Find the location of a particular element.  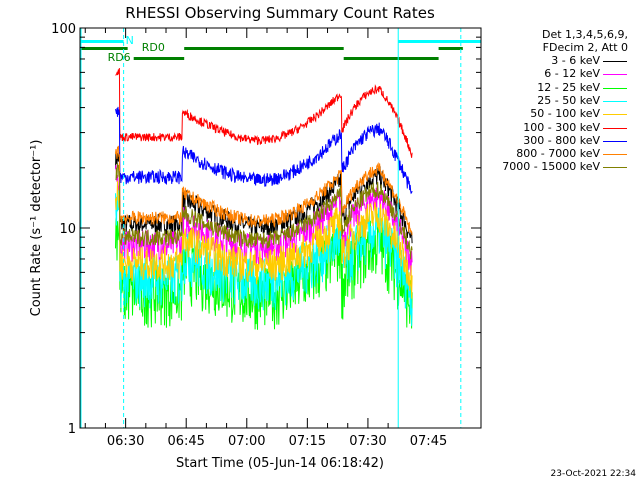

night-label: N is located at coordinates (130, 40).